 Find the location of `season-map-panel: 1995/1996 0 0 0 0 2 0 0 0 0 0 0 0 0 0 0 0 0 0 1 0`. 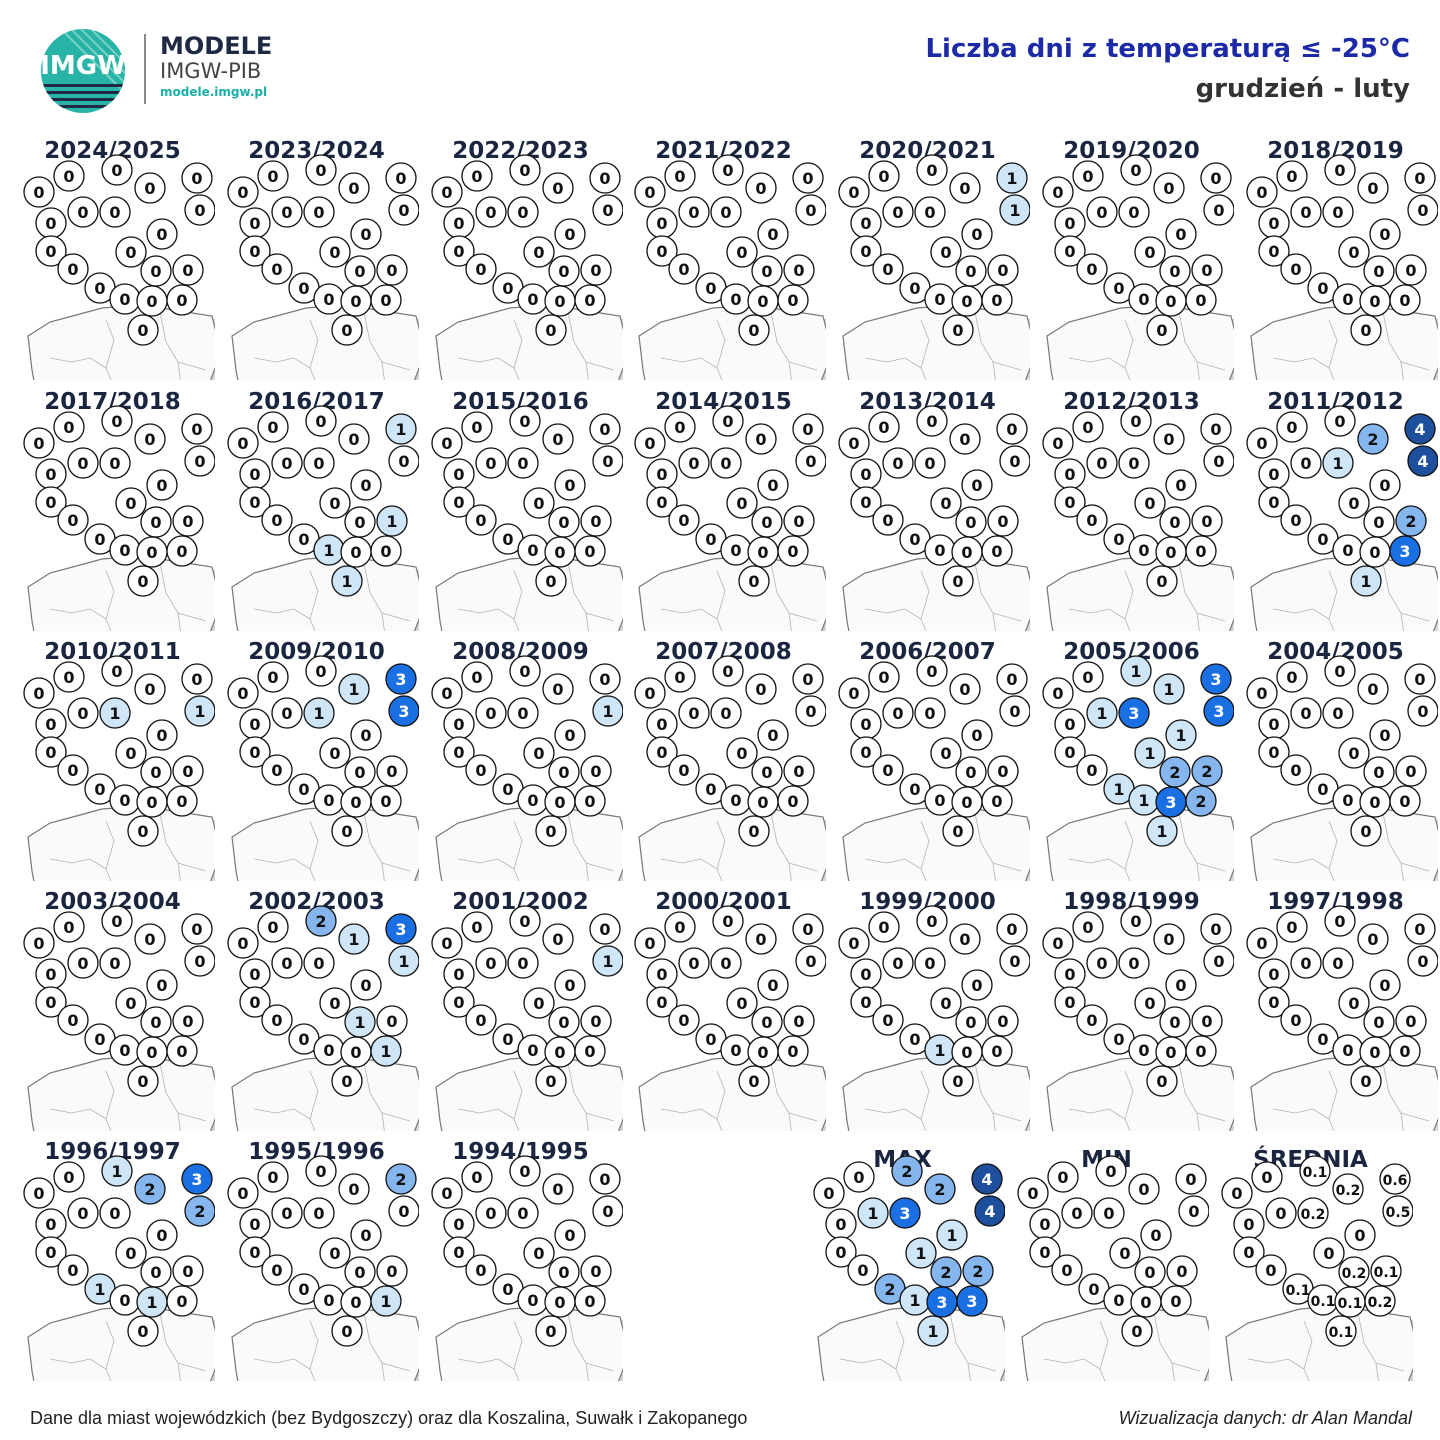

season-map-panel: 1995/1996 0 0 0 0 2 0 0 0 0 0 0 0 0 0 0 0 0 0 1 0 is located at coordinates (316, 1256).